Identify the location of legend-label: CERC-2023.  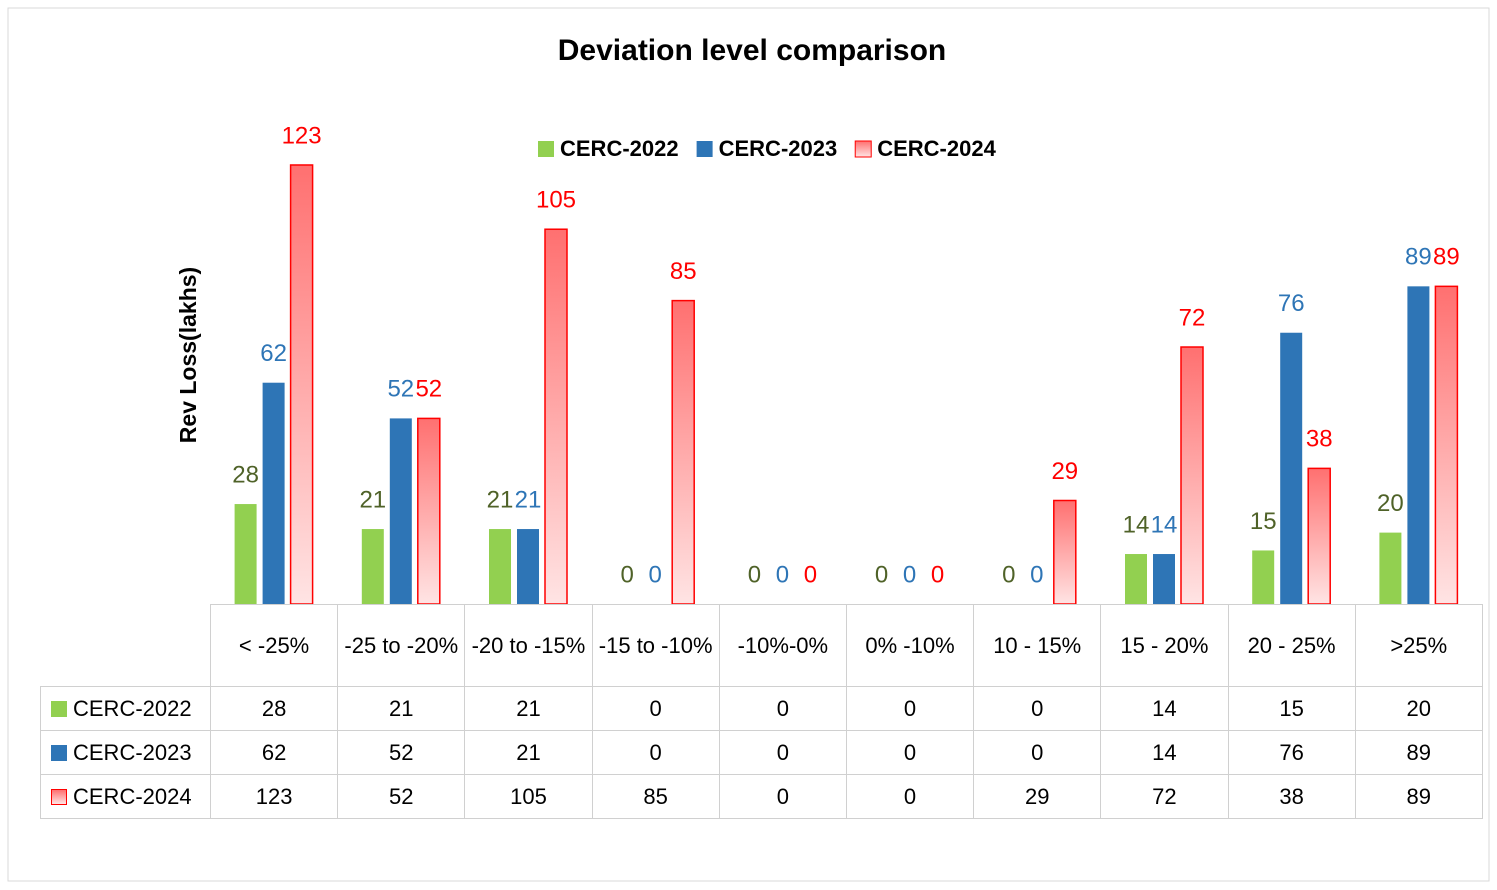
(778, 148).